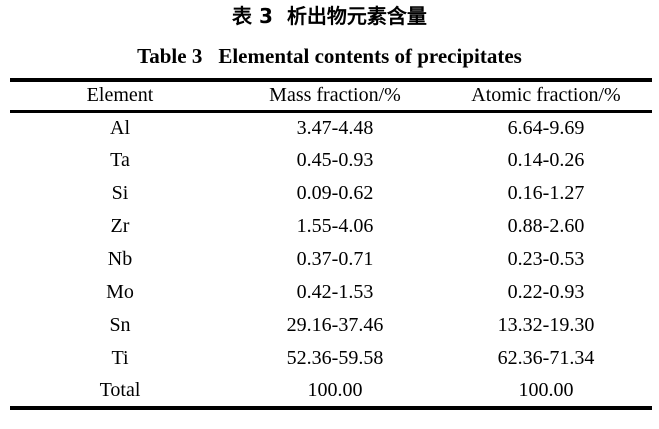  Describe the element at coordinates (120, 358) in the screenshot. I see `element-cell: Ti` at that location.